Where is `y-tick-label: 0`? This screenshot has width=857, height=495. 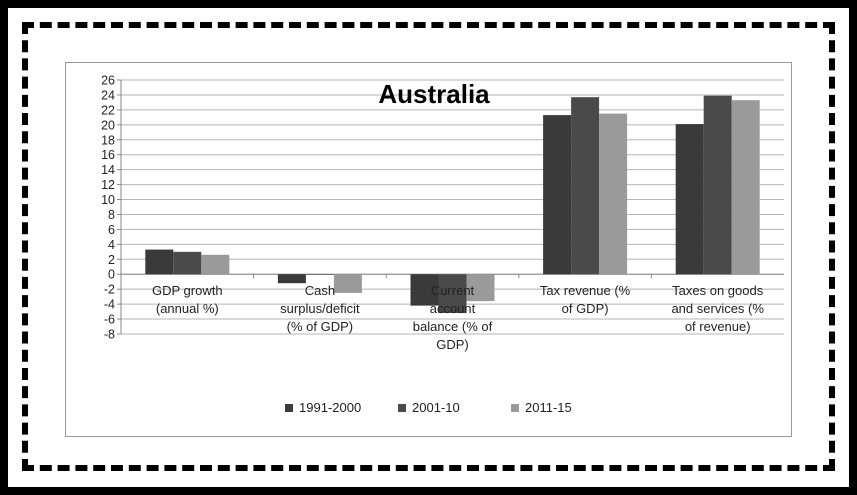 y-tick-label: 0 is located at coordinates (111, 275).